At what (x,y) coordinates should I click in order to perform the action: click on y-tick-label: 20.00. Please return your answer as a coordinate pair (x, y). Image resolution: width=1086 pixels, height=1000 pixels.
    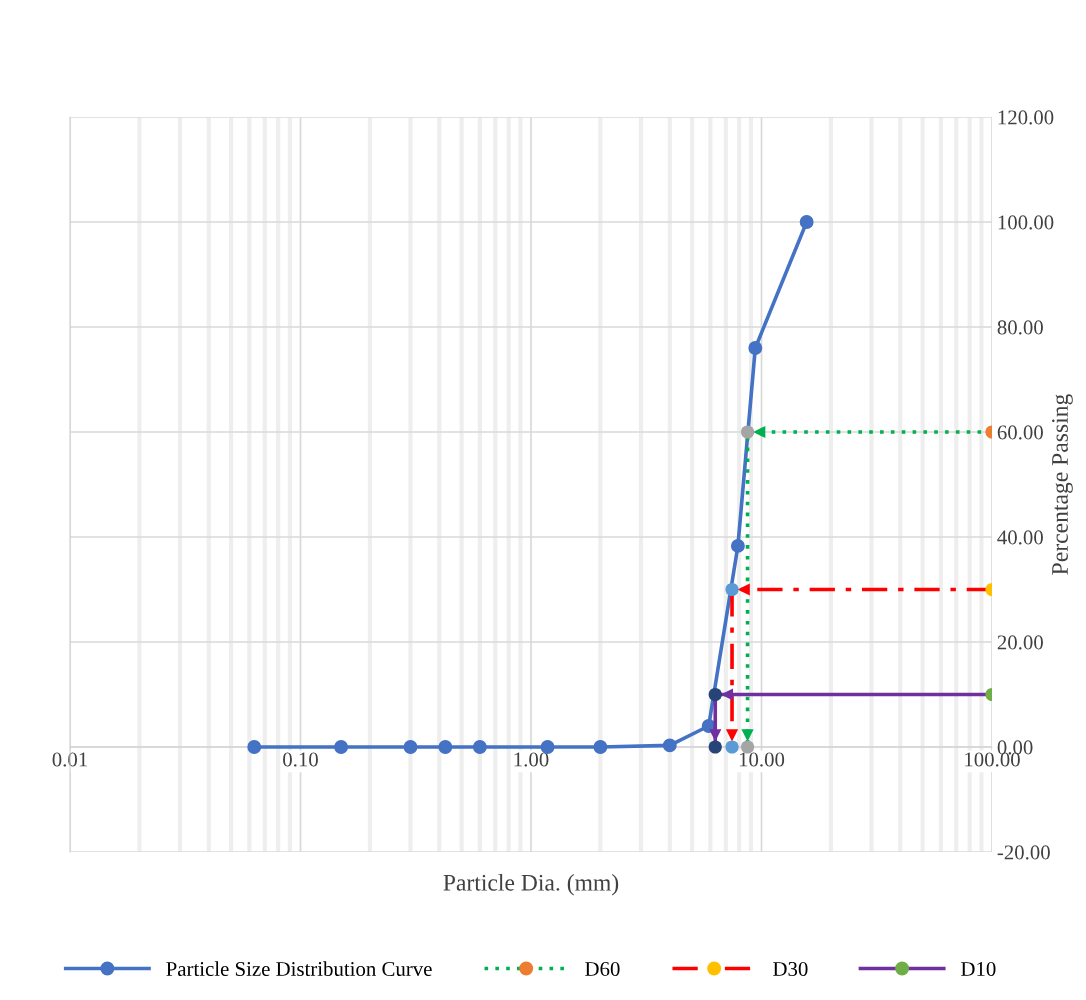
    Looking at the image, I should click on (1020, 642).